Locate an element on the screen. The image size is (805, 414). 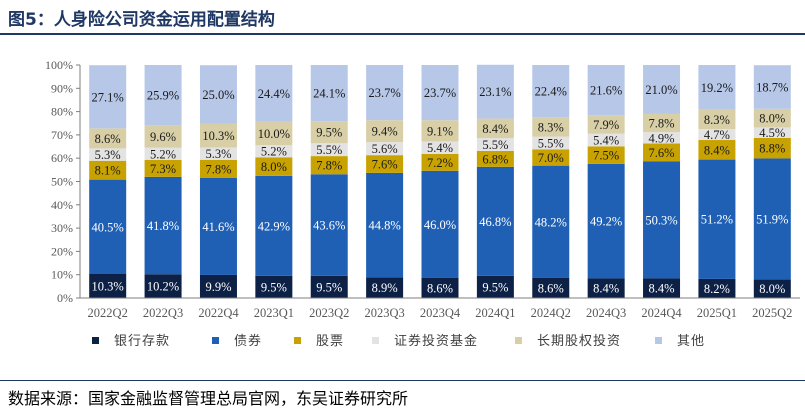
data-source-note: 数据来源：国家金融监督管理总局官网，东吴证券研究所 is located at coordinates (208, 398).